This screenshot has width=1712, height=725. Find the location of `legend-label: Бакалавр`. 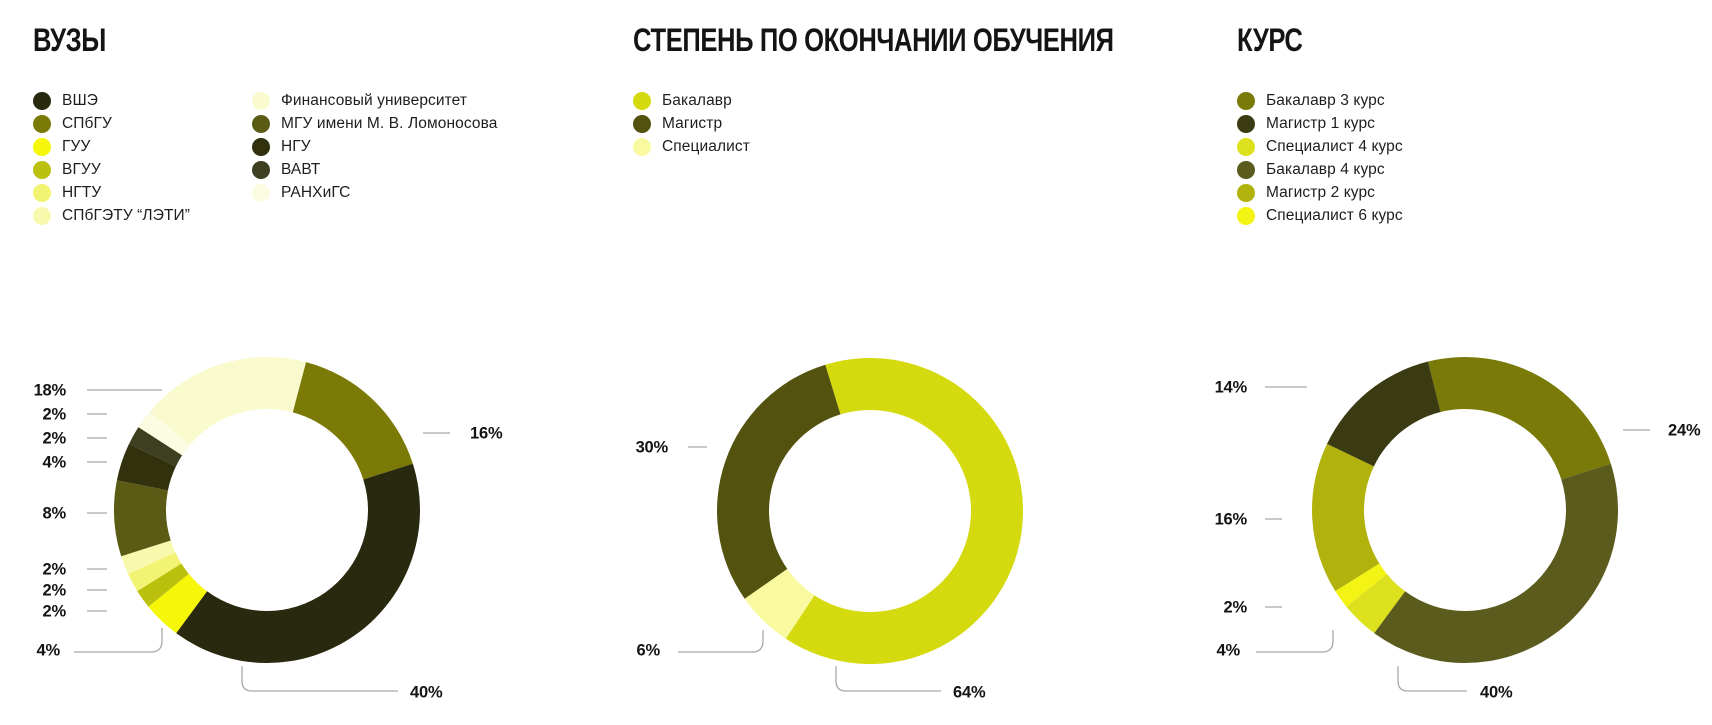

legend-label: Бакалавр is located at coordinates (697, 100).